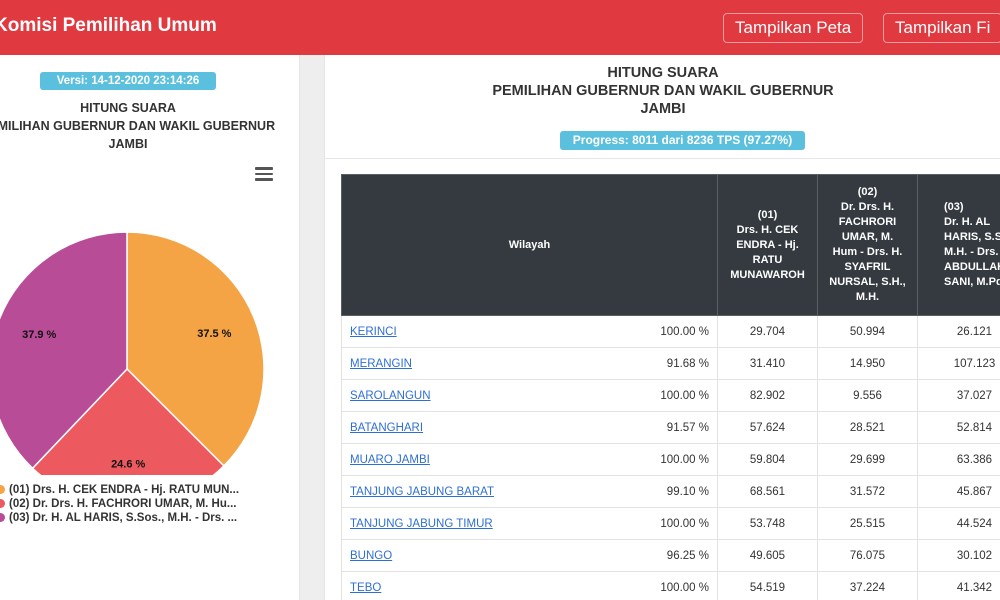 The width and height of the screenshot is (1000, 600). What do you see at coordinates (138, 126) in the screenshot?
I see `chart-title-line2: PEMILIHAN GUBERNUR DAN WAKIL GUBERNUR` at bounding box center [138, 126].